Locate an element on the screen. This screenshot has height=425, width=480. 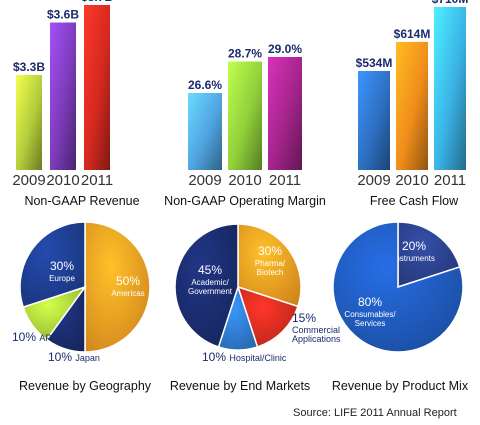
pie-label-text: 10% Hospital/Clinic is located at coordinates (244, 357).